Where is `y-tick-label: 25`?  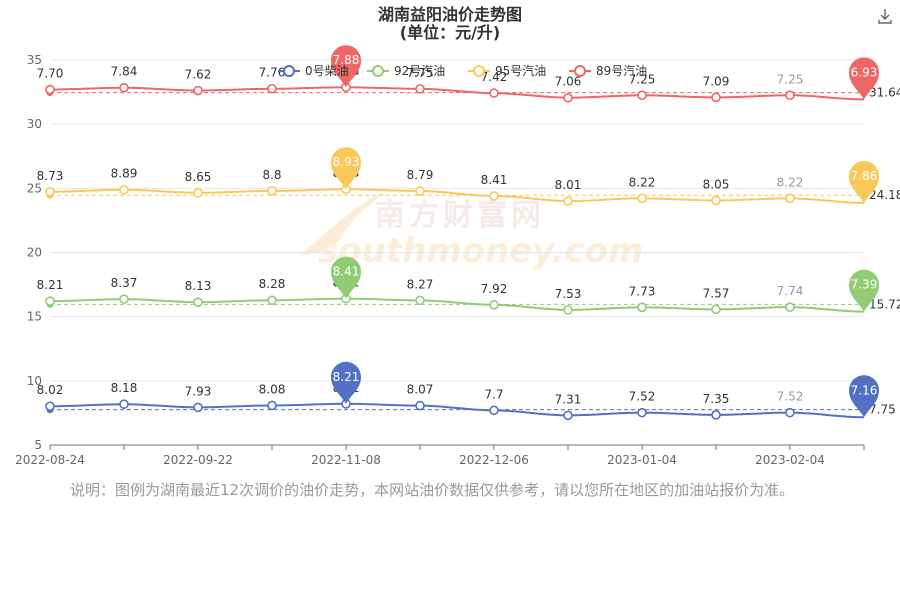
y-tick-label: 25 is located at coordinates (34, 188).